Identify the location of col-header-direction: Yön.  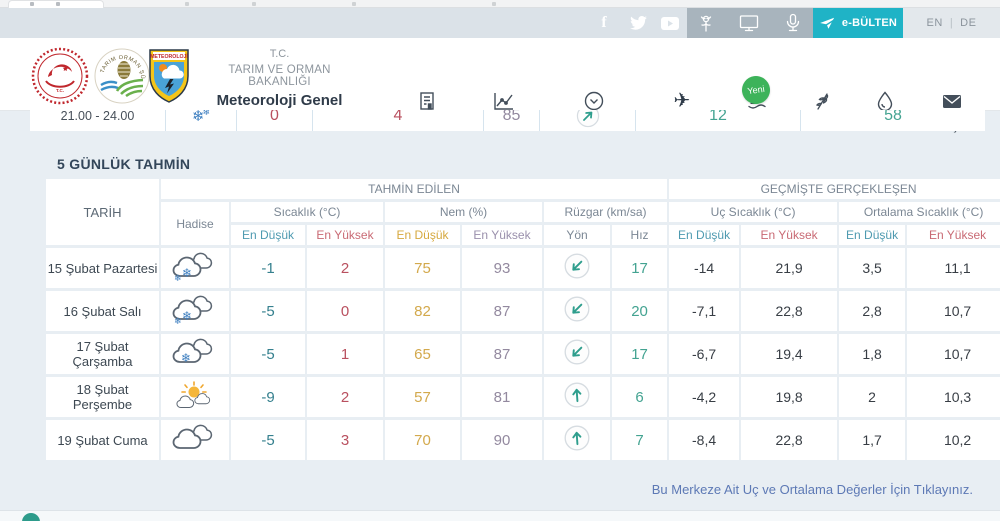
(577, 235).